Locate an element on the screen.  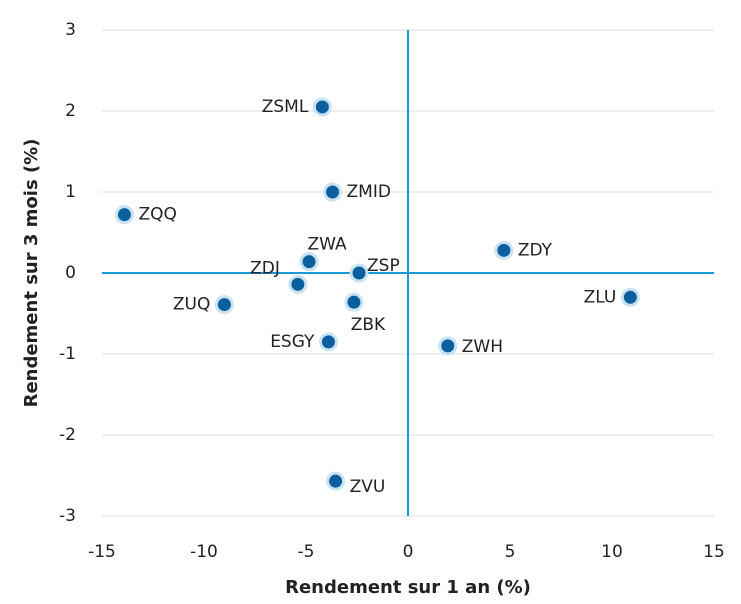
x-axis-title: Rendement sur 1 an (%) is located at coordinates (408, 587).